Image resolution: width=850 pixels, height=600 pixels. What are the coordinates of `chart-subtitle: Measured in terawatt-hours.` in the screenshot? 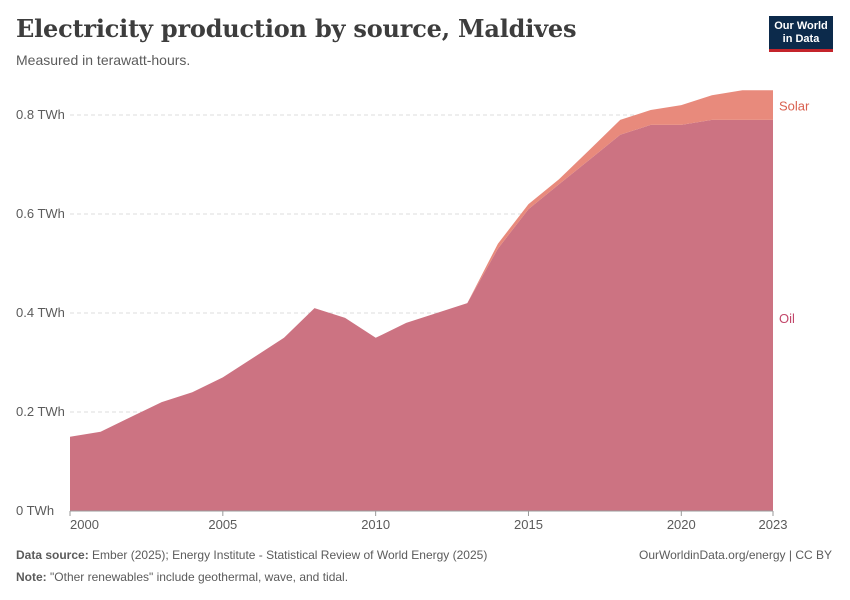 It's located at (103, 60).